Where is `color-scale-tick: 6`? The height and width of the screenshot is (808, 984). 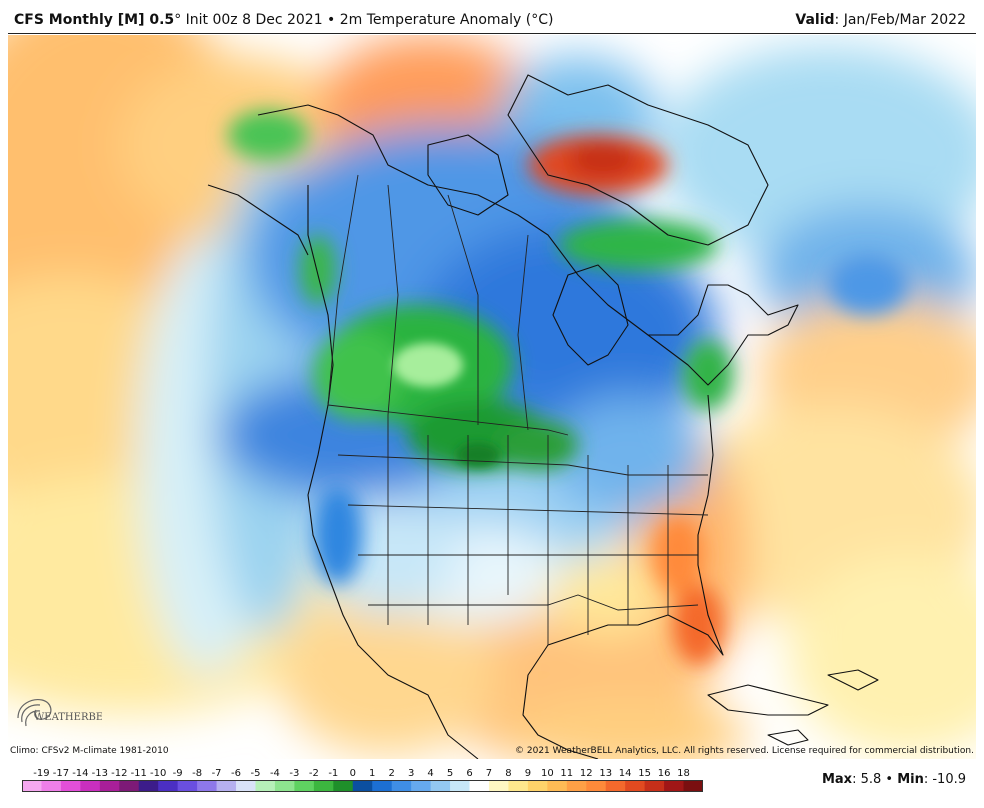
color-scale-tick: 6 is located at coordinates (469, 773).